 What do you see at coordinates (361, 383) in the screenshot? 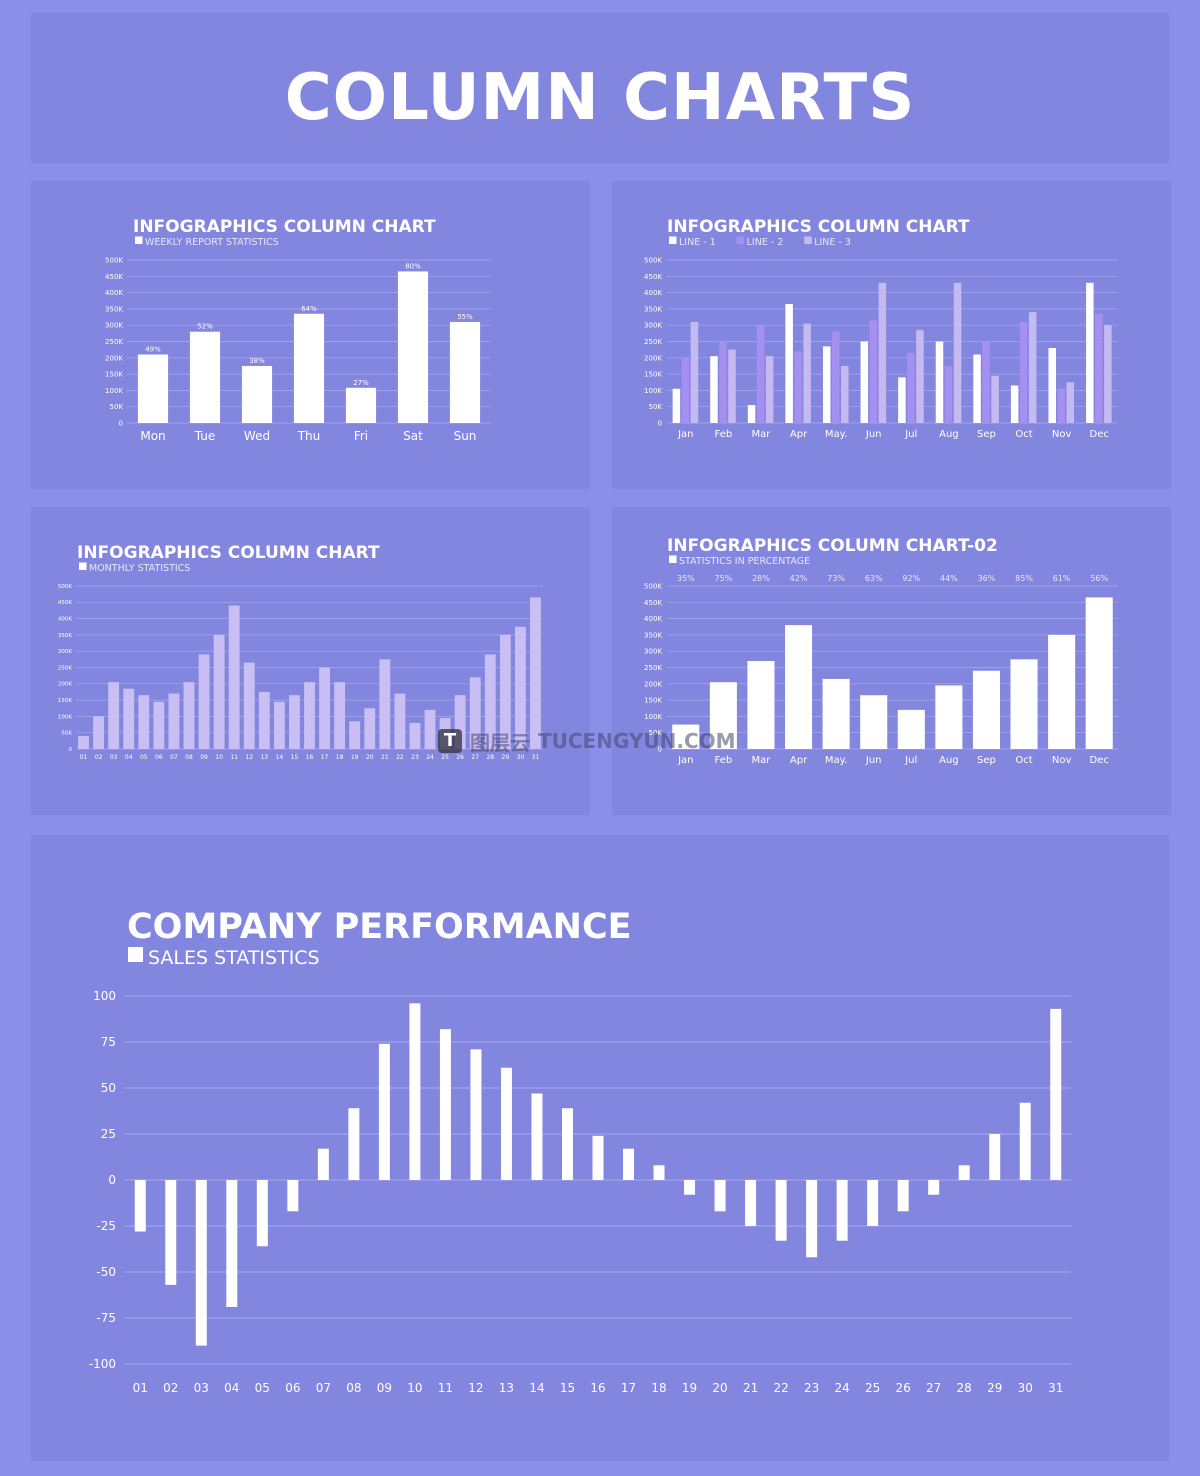
I see `data-label: 27%` at bounding box center [361, 383].